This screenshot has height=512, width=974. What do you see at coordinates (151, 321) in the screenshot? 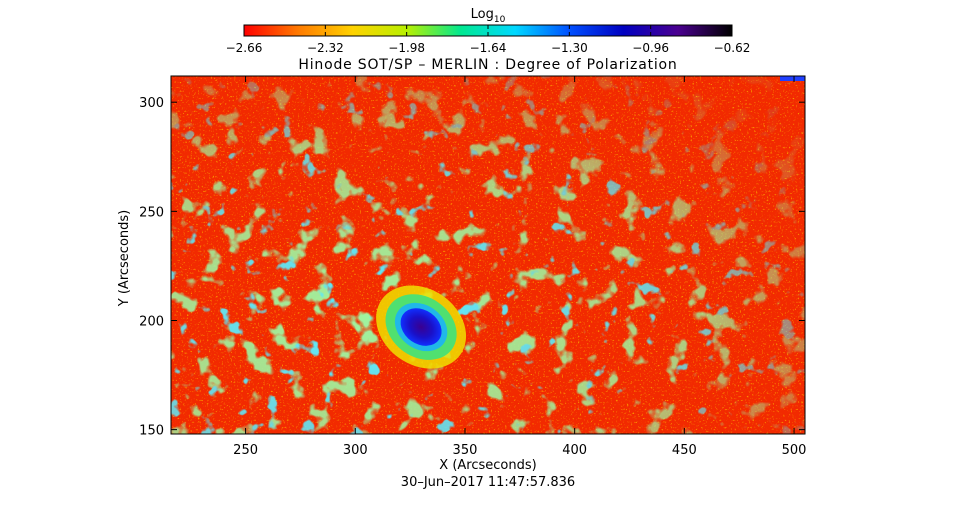
I see `y-tick-label: 200` at bounding box center [151, 321].